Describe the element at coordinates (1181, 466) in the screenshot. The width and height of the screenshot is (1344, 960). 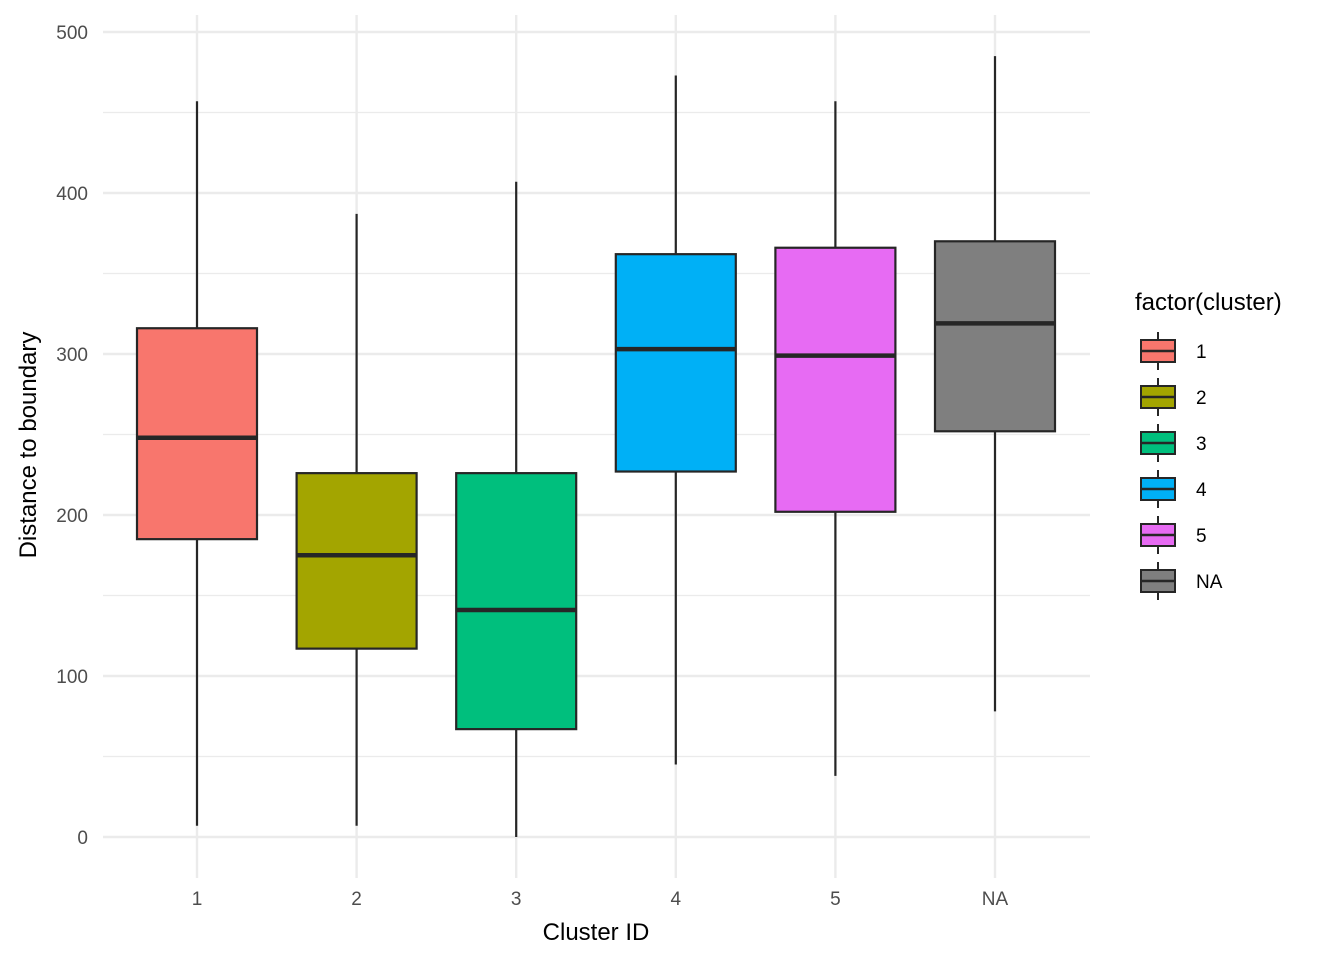
I see `legend-items: 1 2 3 4 5 NA` at that location.